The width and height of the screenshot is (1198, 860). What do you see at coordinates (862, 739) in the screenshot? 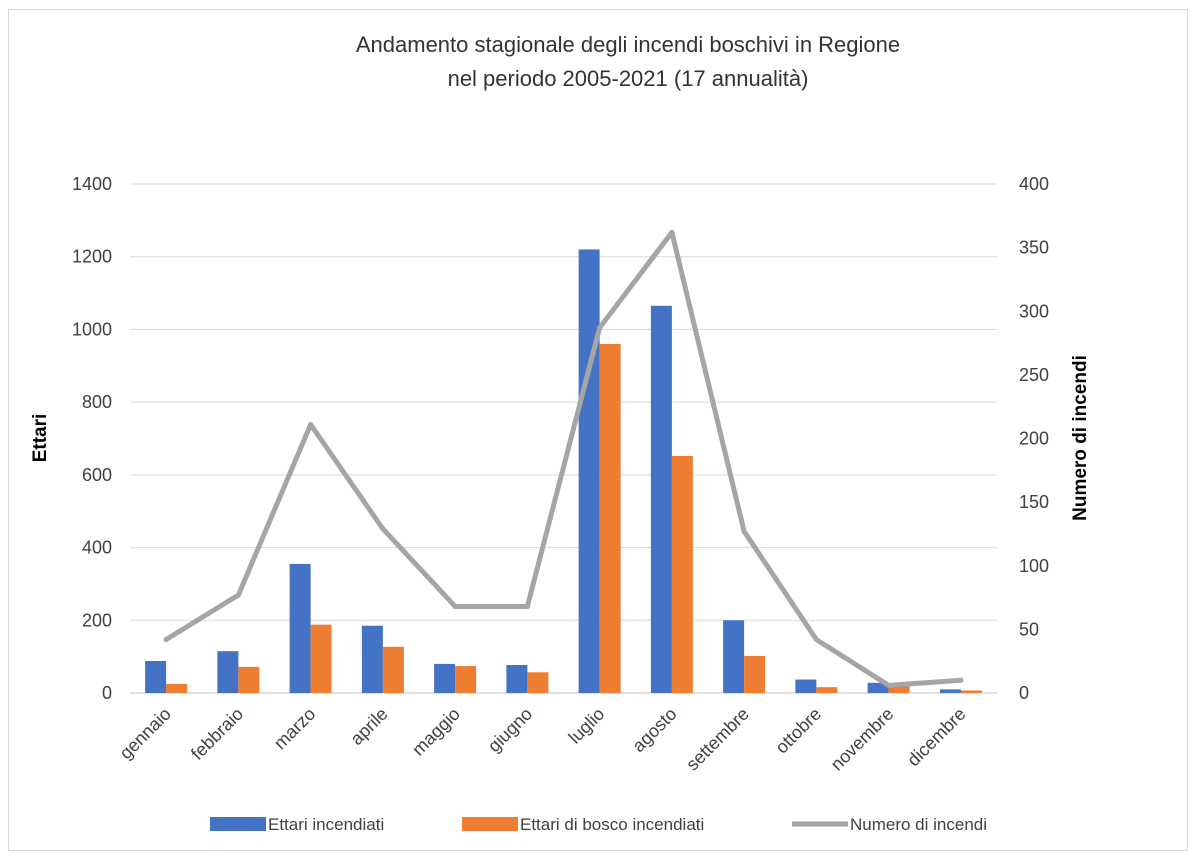
I see `category-label: novembre` at bounding box center [862, 739].